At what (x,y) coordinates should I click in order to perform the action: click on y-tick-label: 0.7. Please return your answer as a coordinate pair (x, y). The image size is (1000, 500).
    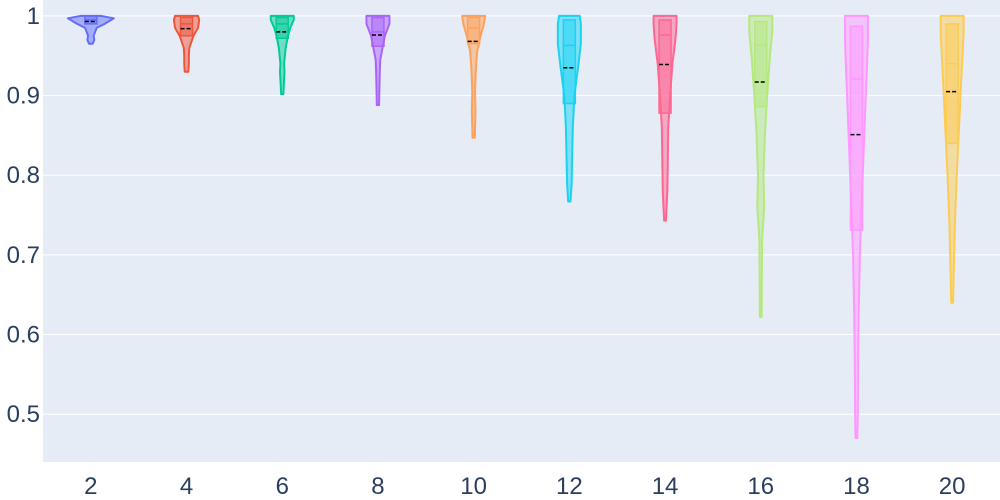
    Looking at the image, I should click on (23, 255).